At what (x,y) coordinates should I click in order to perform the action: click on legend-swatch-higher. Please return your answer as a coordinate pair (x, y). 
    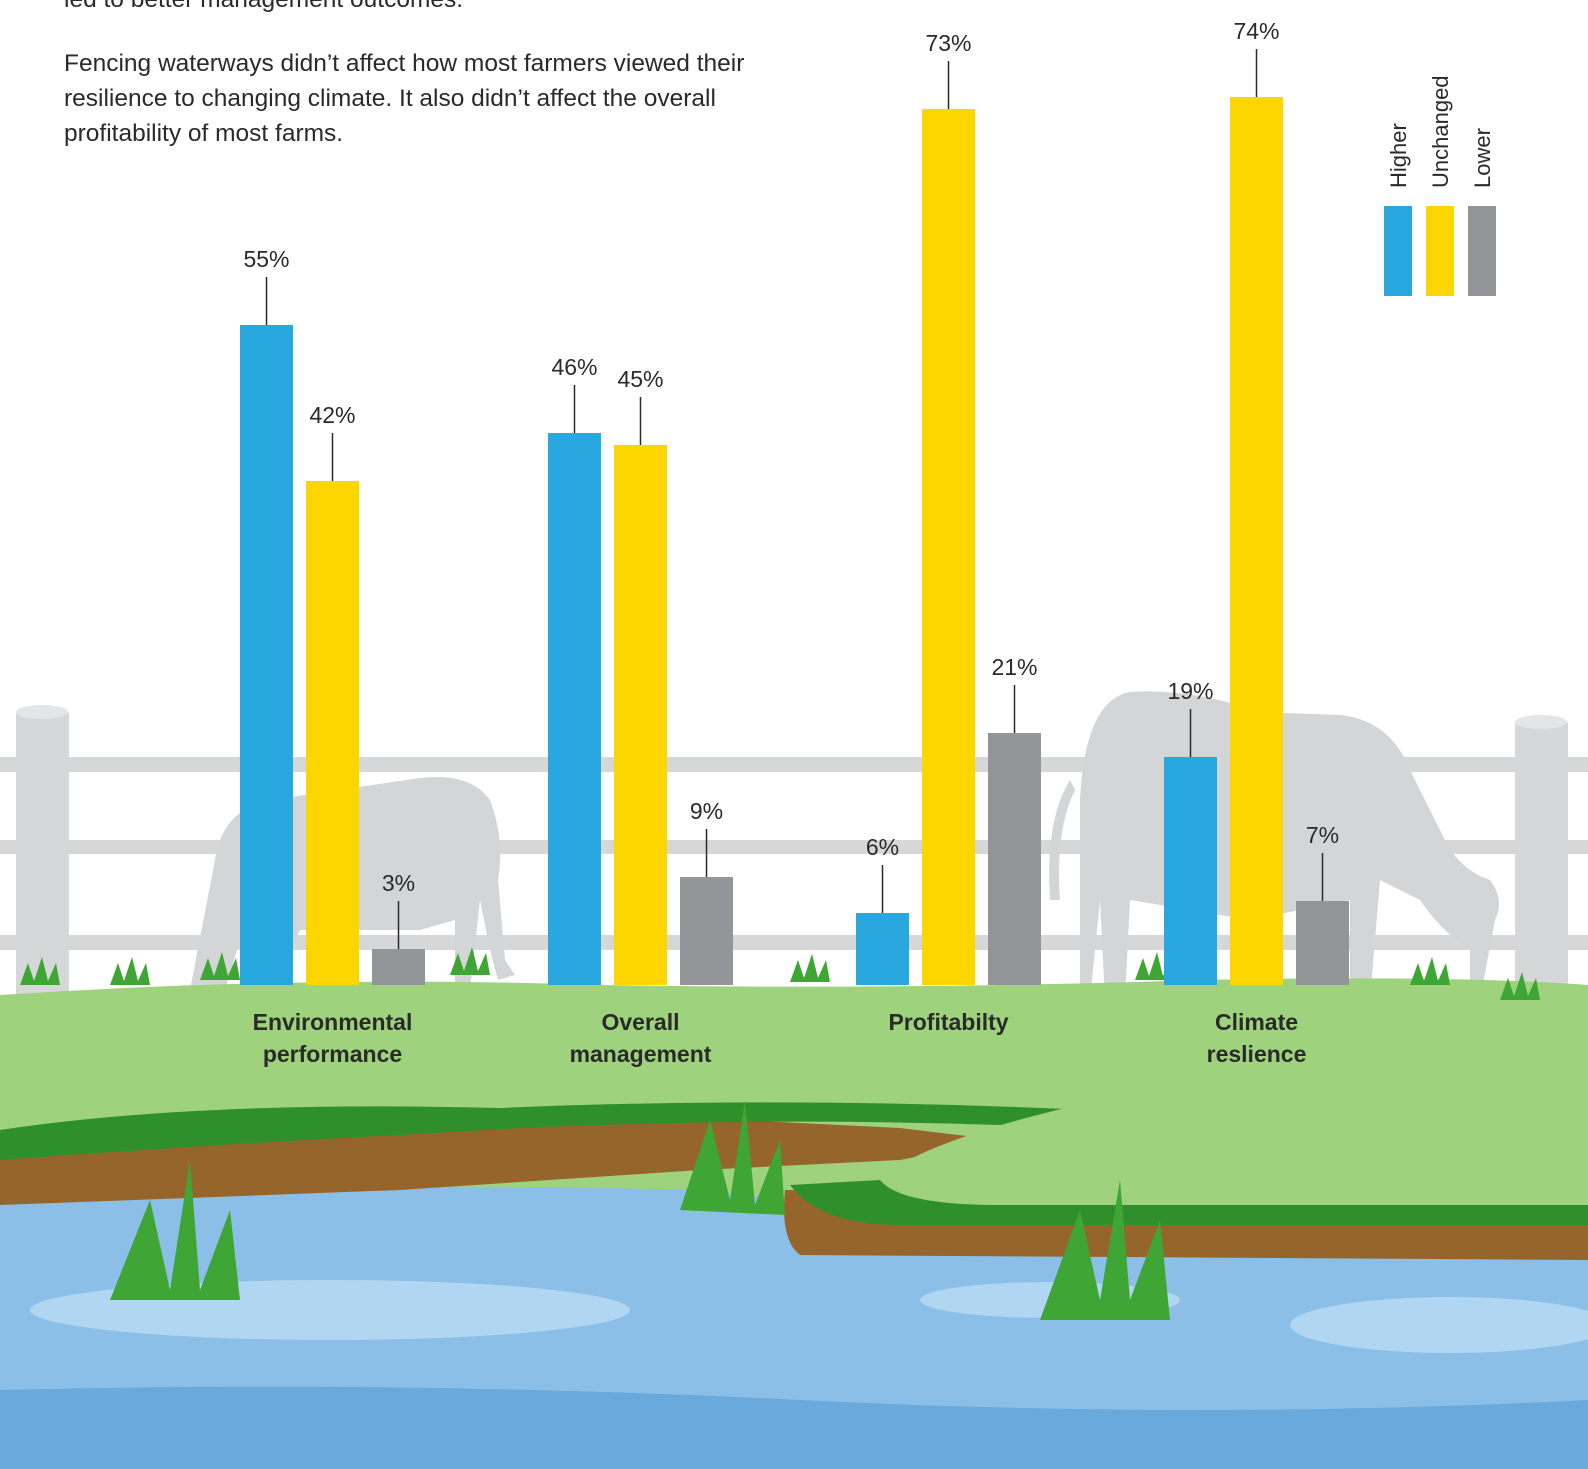
    Looking at the image, I should click on (1398, 251).